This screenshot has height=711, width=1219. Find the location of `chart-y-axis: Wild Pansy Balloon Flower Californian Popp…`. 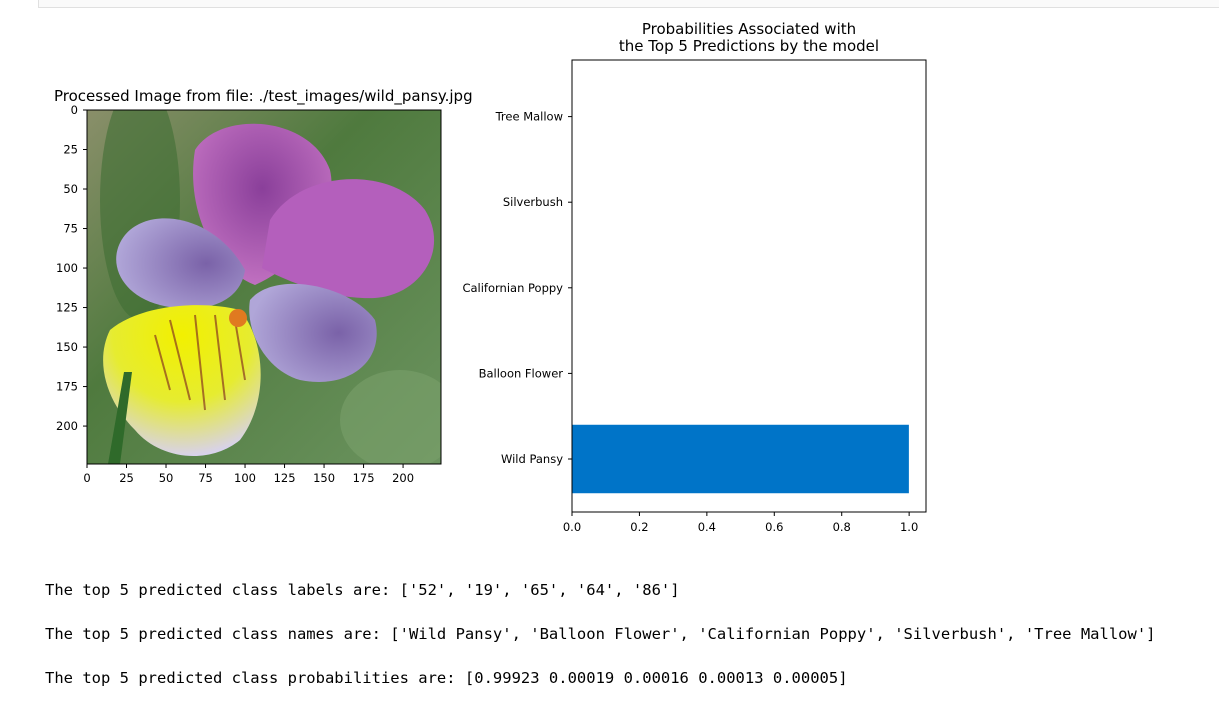

chart-y-axis: Wild Pansy Balloon Flower Californian Popp… is located at coordinates (517, 288).